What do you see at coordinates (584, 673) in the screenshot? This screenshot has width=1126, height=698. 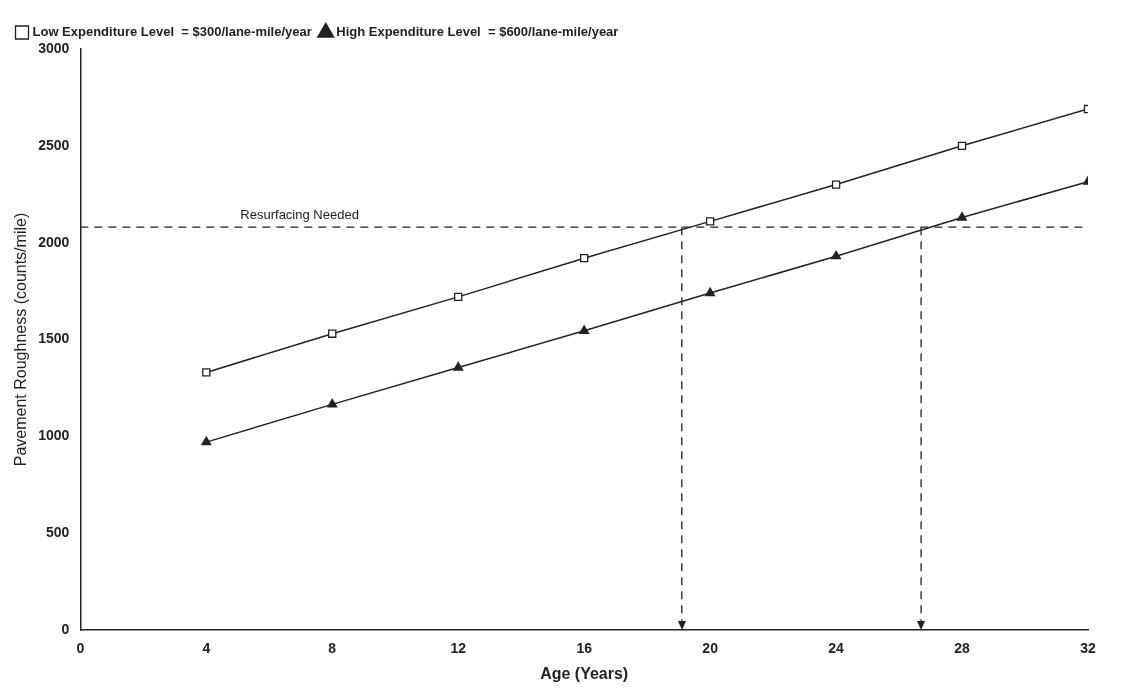 I see `x-axis-title: Age (Years)` at bounding box center [584, 673].